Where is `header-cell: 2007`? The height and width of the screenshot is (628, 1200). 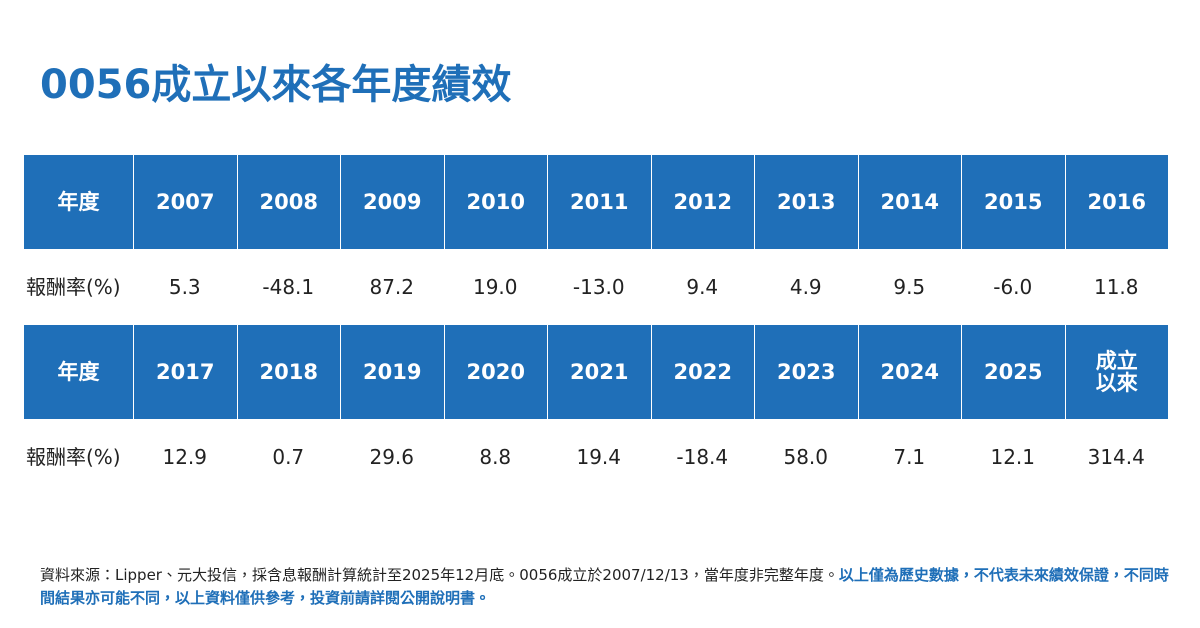
header-cell: 2007 is located at coordinates (185, 202).